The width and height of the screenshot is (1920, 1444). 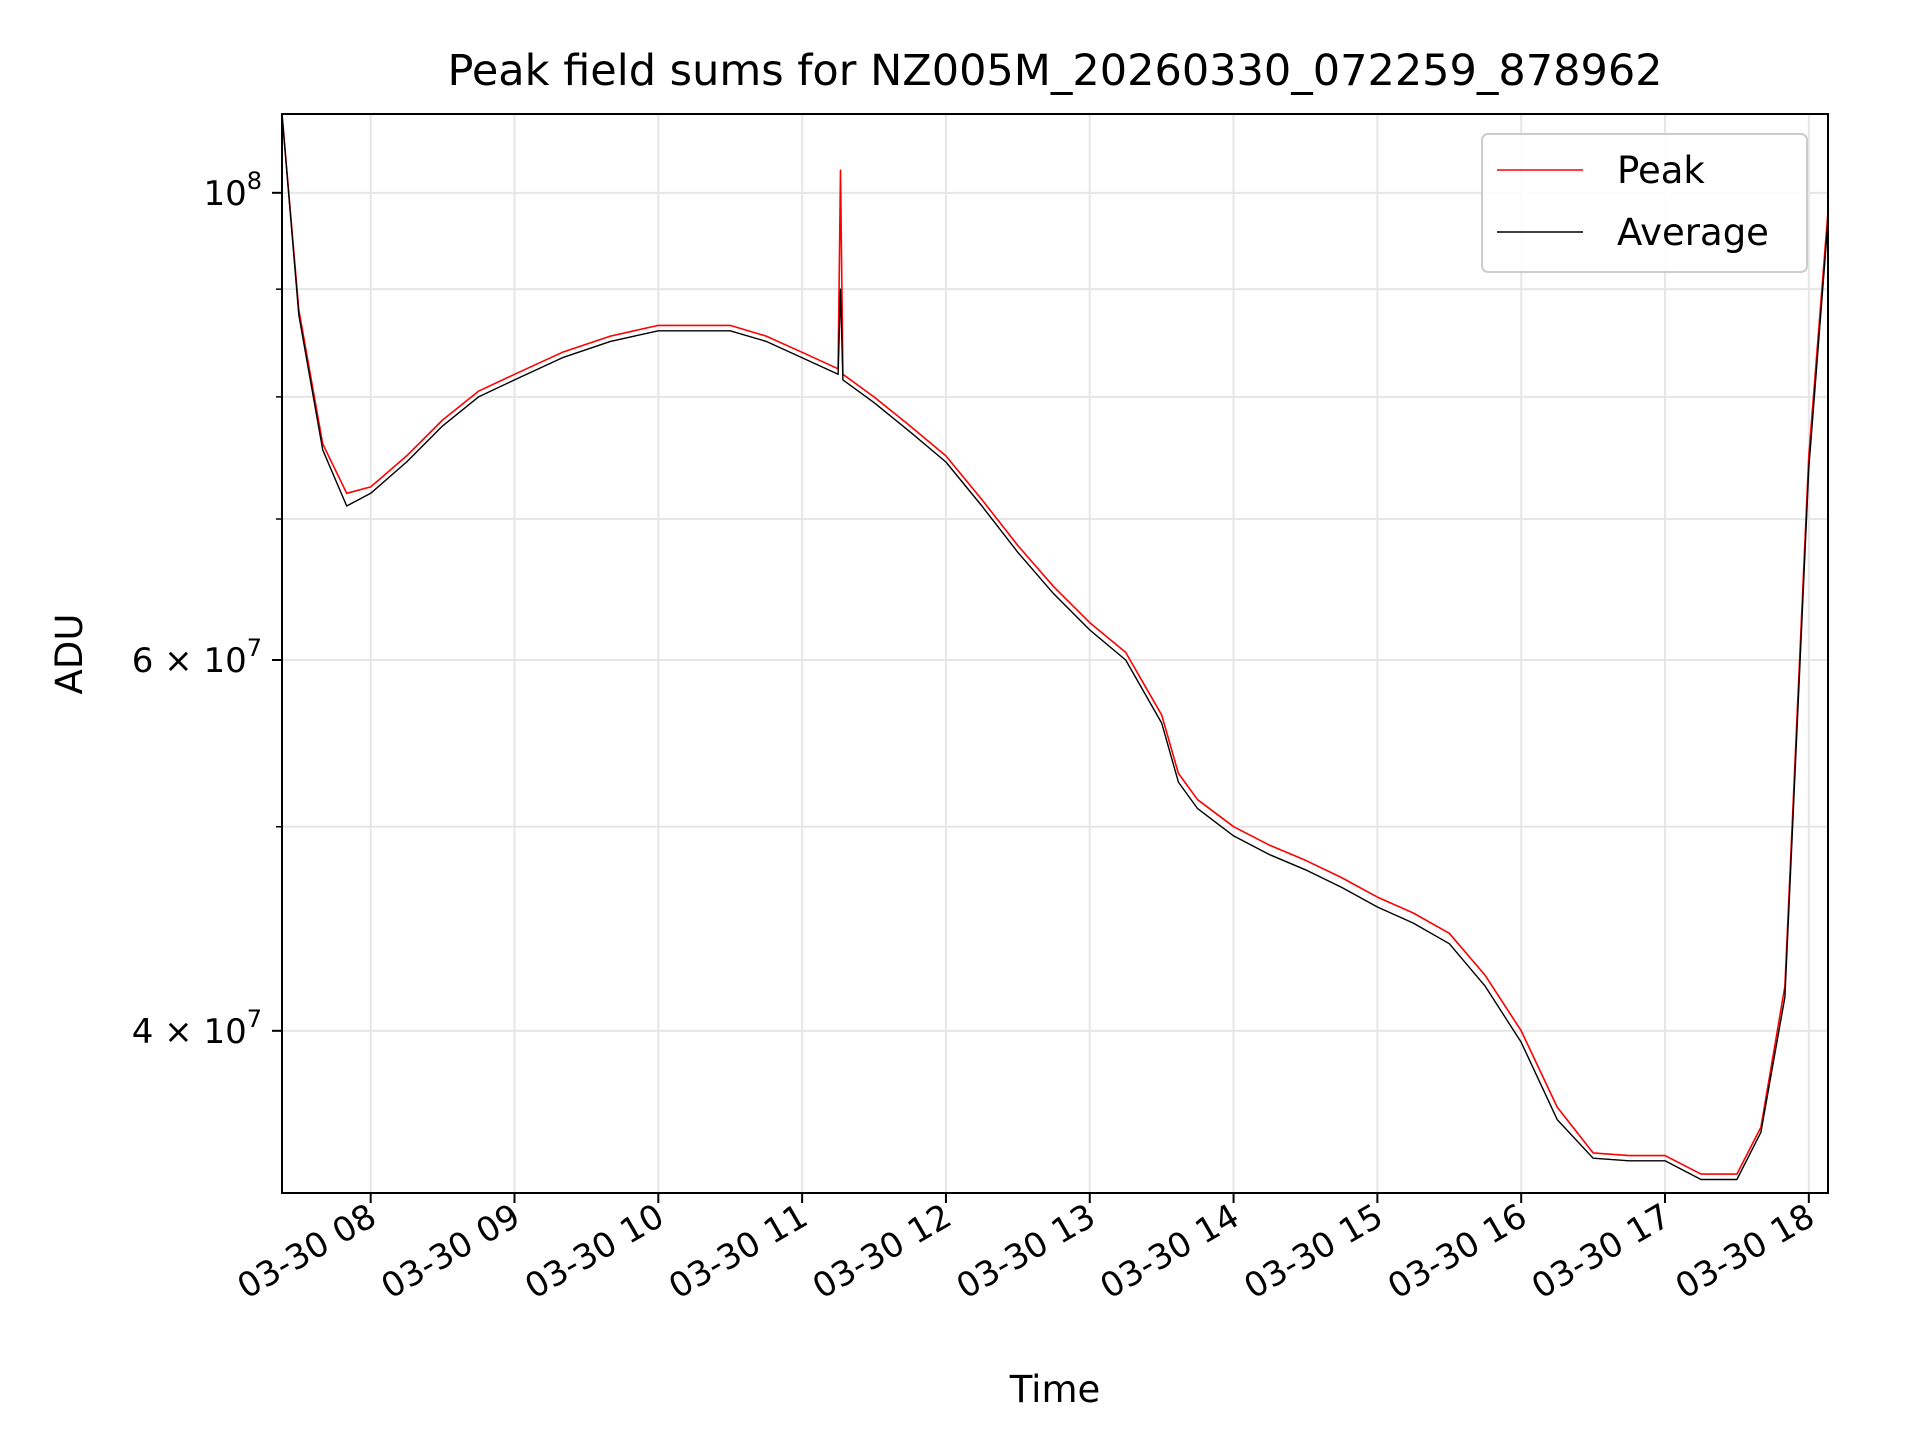 I want to click on legend-label-average: Average, so click(x=1693, y=232).